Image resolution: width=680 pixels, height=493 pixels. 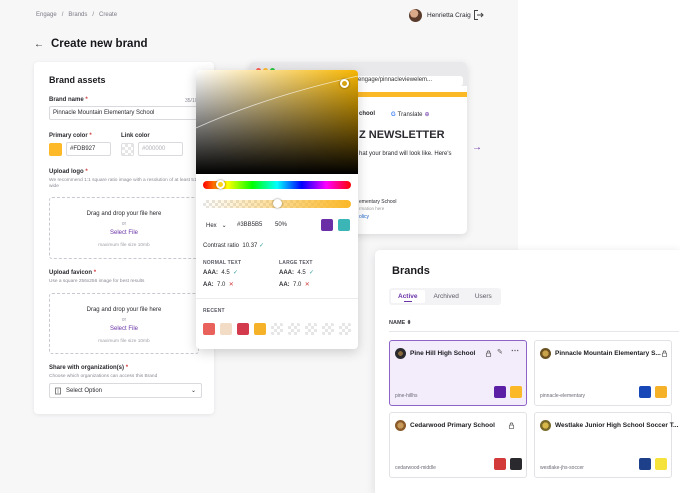 I want to click on brand-slug: pine-hillhs, so click(x=406, y=396).